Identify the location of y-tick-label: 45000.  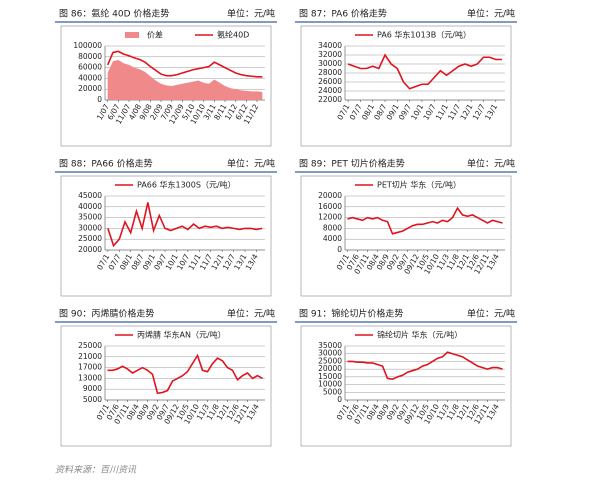
(90, 195).